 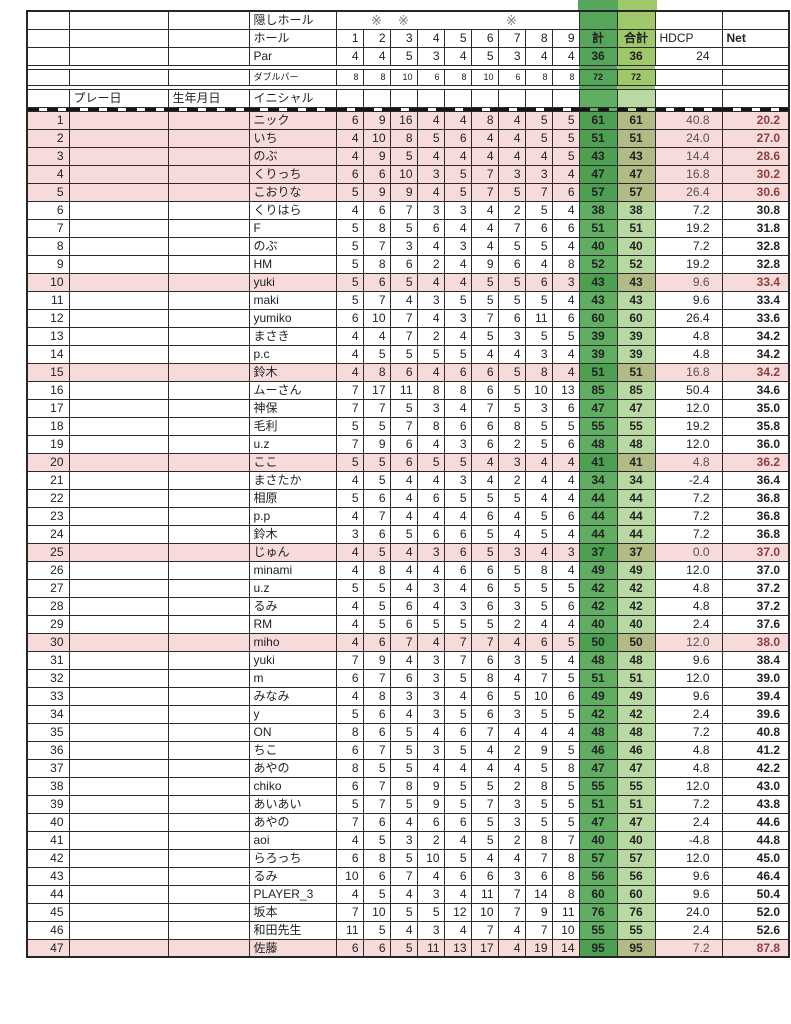 I want to click on hole-8-score: 11, so click(x=538, y=318).